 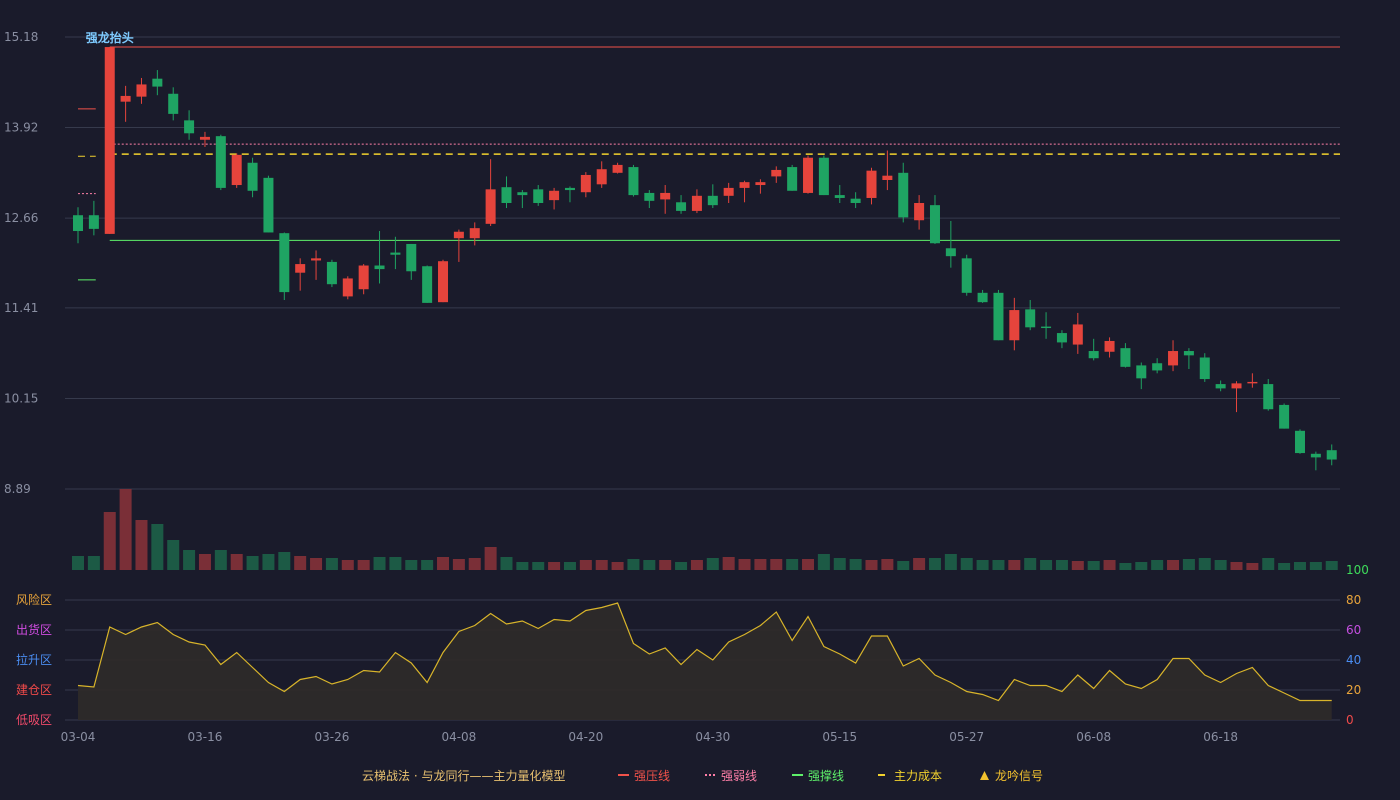 I want to click on y-tick-label: 11.41, so click(x=21, y=308).